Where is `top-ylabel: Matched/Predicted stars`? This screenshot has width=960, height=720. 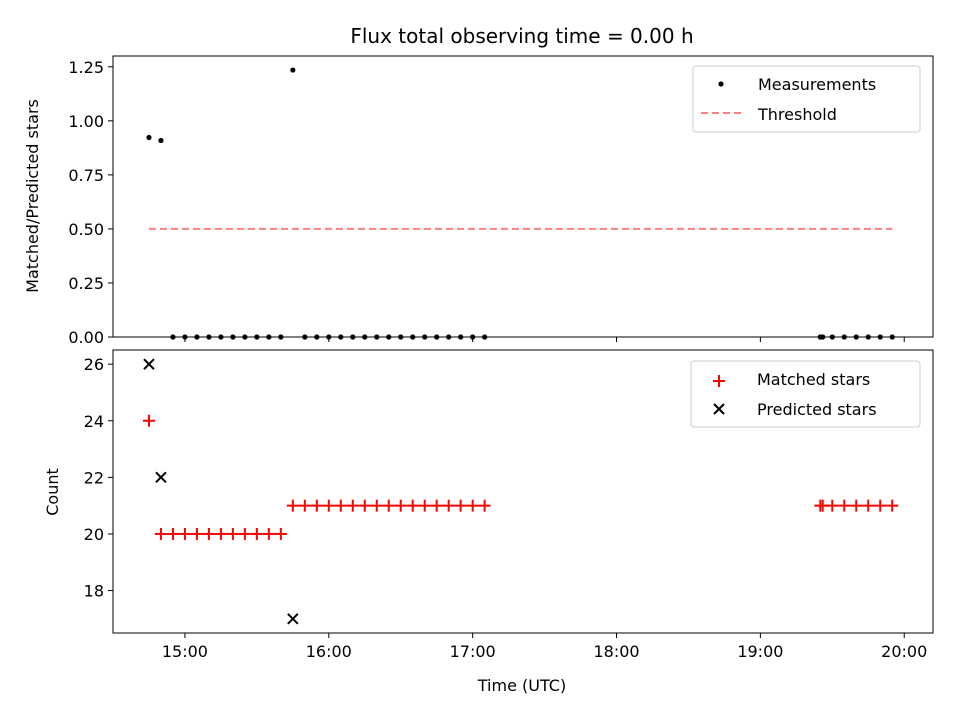 top-ylabel: Matched/Predicted stars is located at coordinates (32, 196).